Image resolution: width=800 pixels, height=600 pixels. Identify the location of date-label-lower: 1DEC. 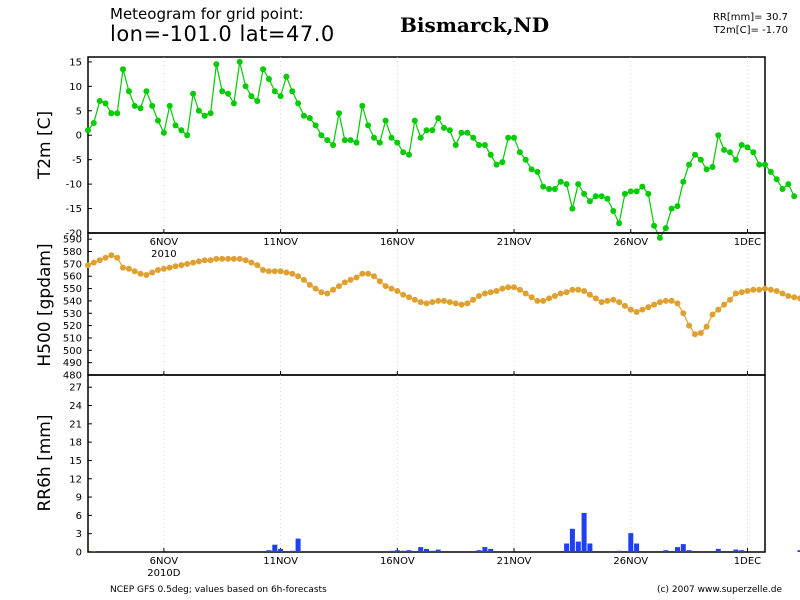
(747, 561).